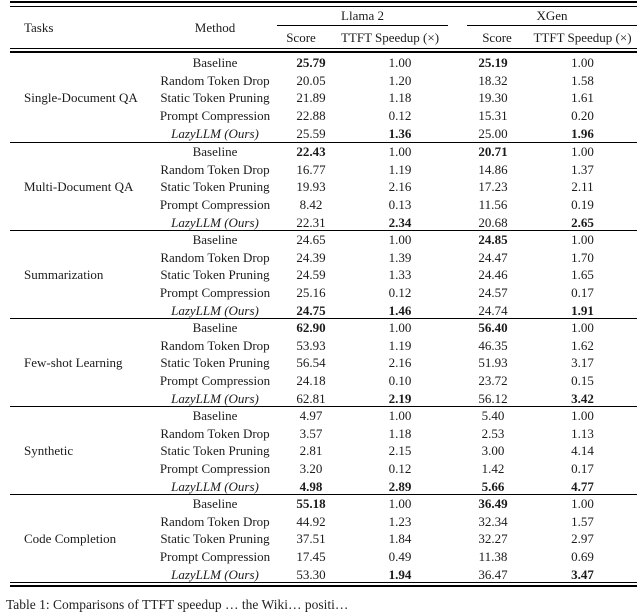 The height and width of the screenshot is (613, 640). What do you see at coordinates (493, 451) in the screenshot?
I see `xgen-score-cell: 3.00` at bounding box center [493, 451].